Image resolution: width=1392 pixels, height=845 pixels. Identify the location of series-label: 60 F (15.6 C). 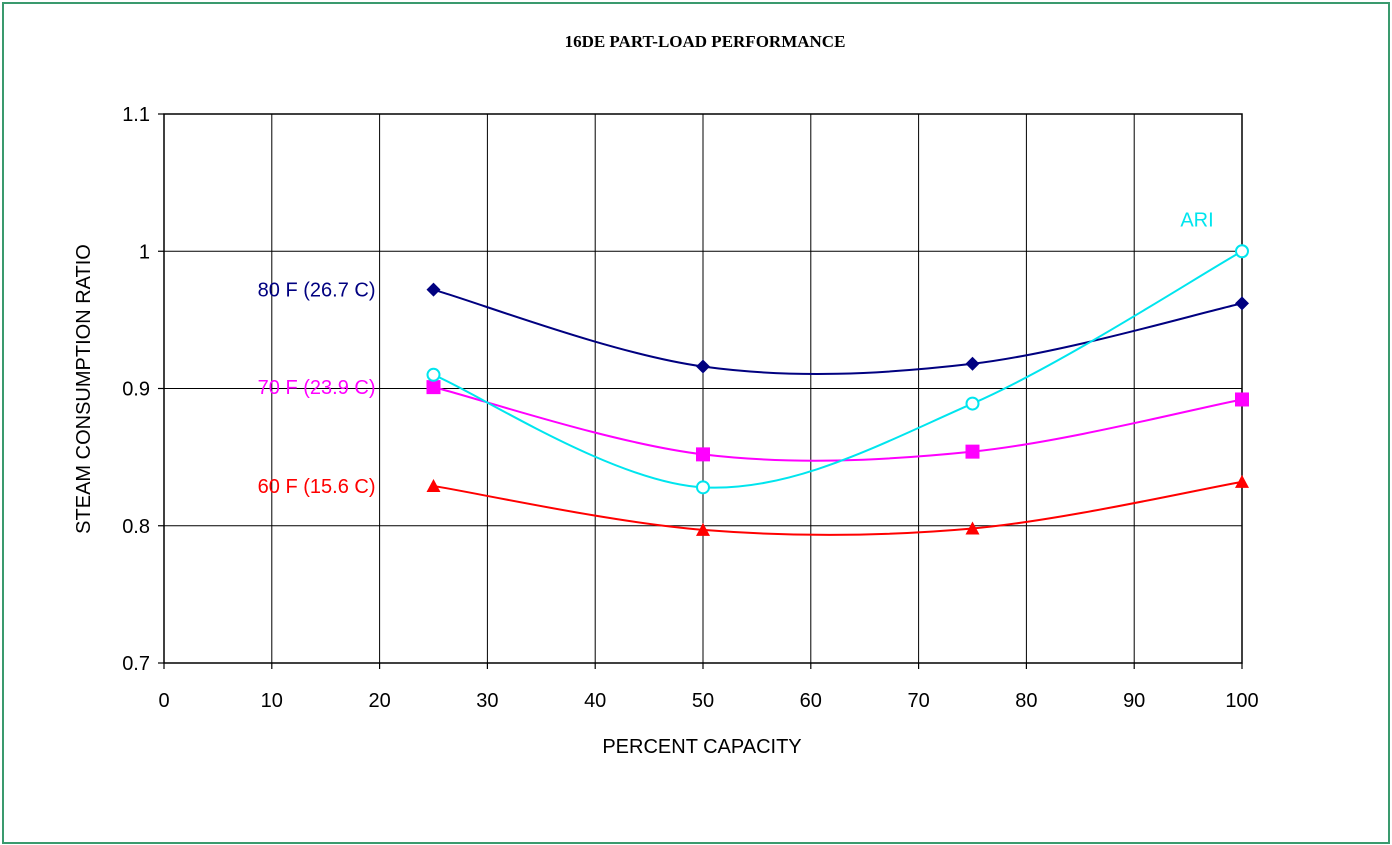
(317, 487).